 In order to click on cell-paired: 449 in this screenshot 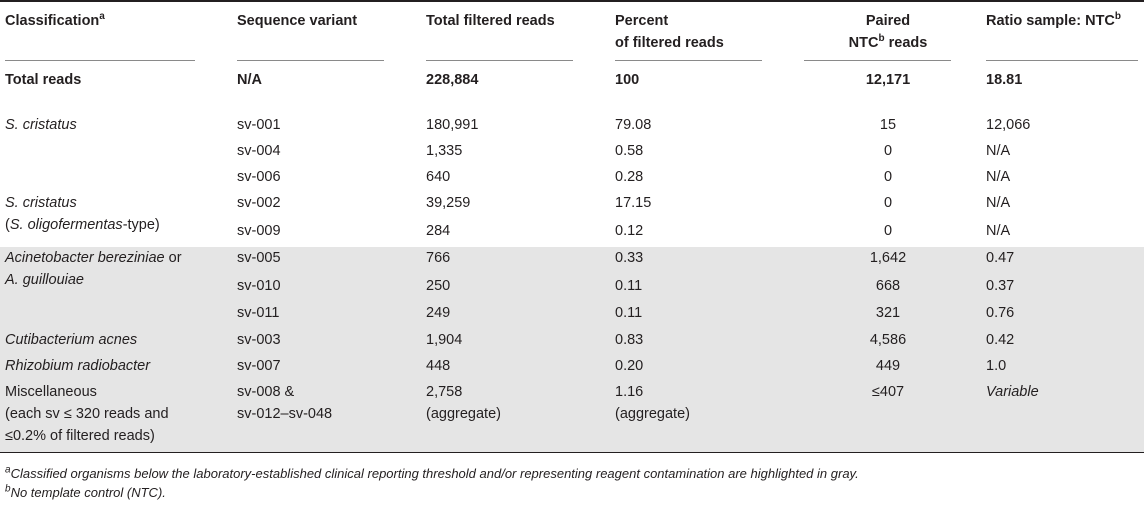, I will do `click(888, 366)`.